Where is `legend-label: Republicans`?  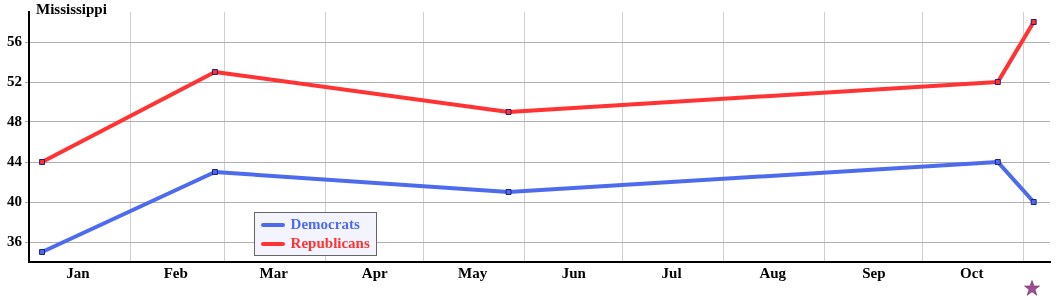
legend-label: Republicans is located at coordinates (330, 243).